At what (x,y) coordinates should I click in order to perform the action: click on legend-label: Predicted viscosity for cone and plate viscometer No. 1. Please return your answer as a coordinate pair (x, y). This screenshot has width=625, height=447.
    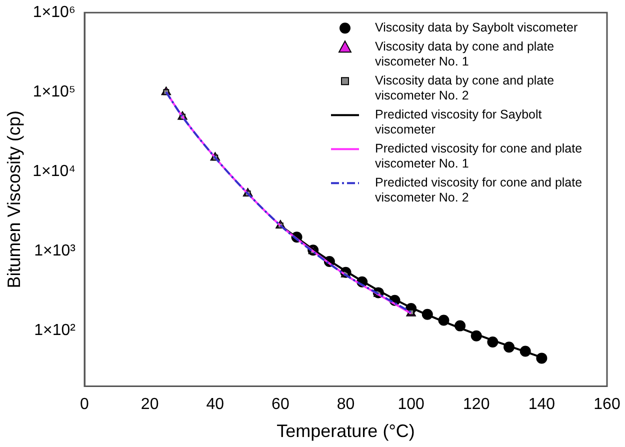
    Looking at the image, I should click on (478, 156).